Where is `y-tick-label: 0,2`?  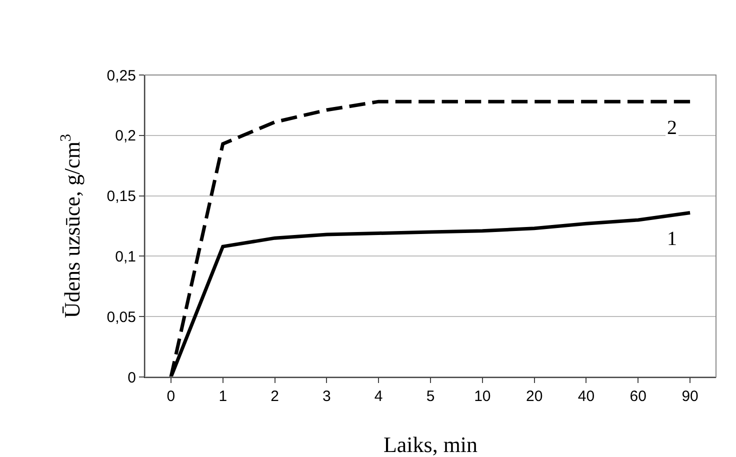
y-tick-label: 0,2 is located at coordinates (125, 136).